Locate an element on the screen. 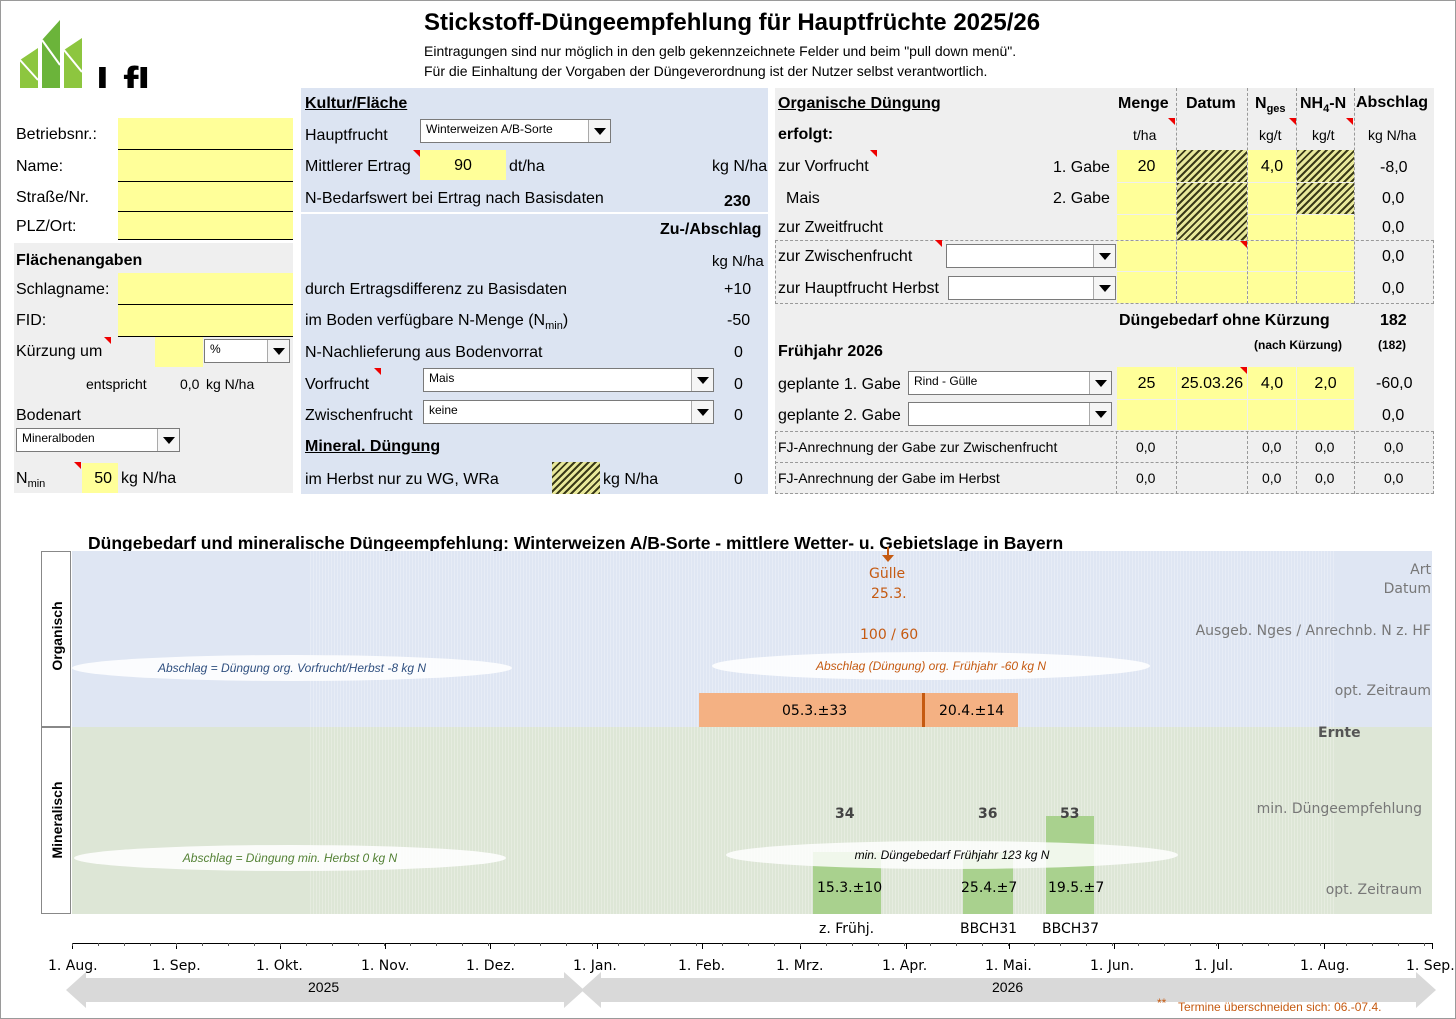 The image size is (1456, 1019). g1-nges-field: 4,0 is located at coordinates (1272, 383).